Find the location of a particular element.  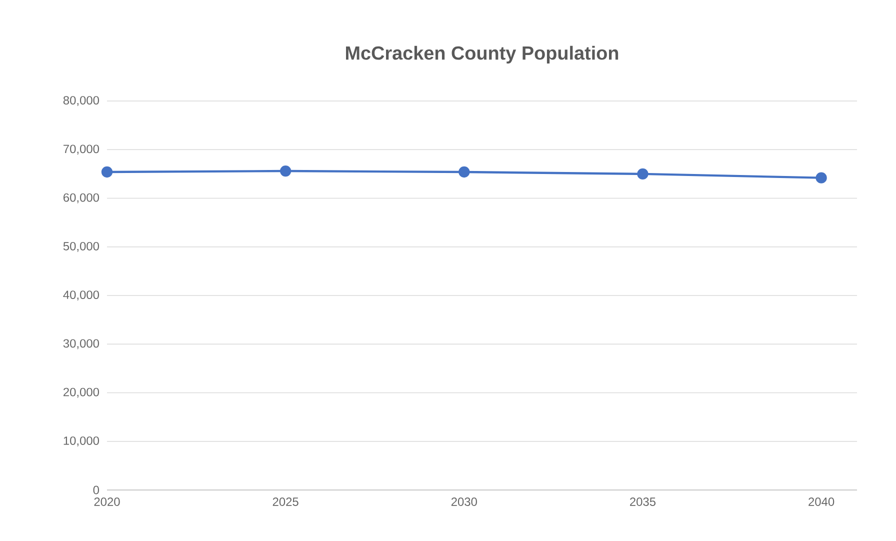

y-tick-label: 20,000 is located at coordinates (82, 393).